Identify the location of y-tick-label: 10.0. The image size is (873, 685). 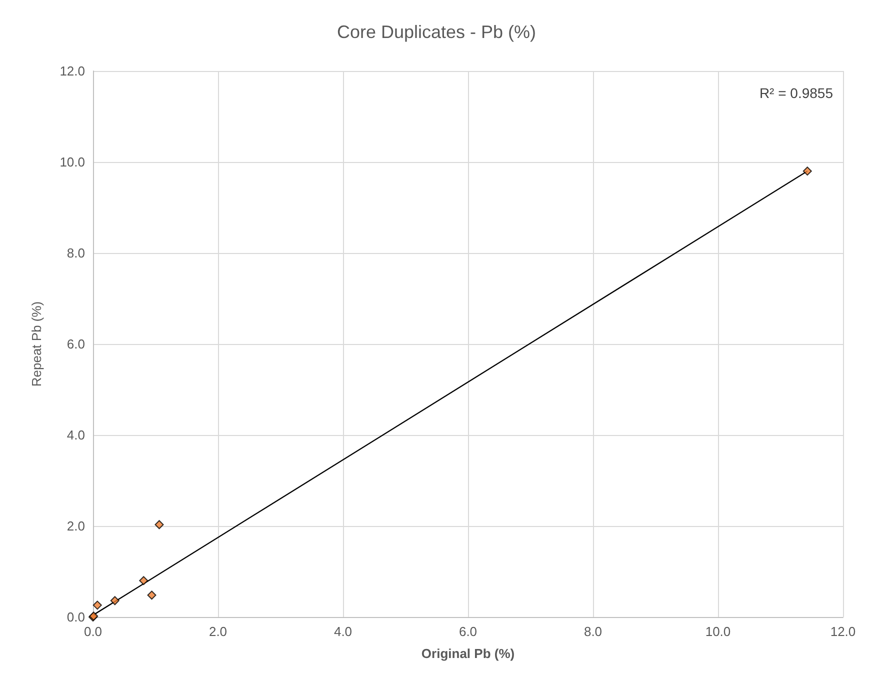
(72, 162).